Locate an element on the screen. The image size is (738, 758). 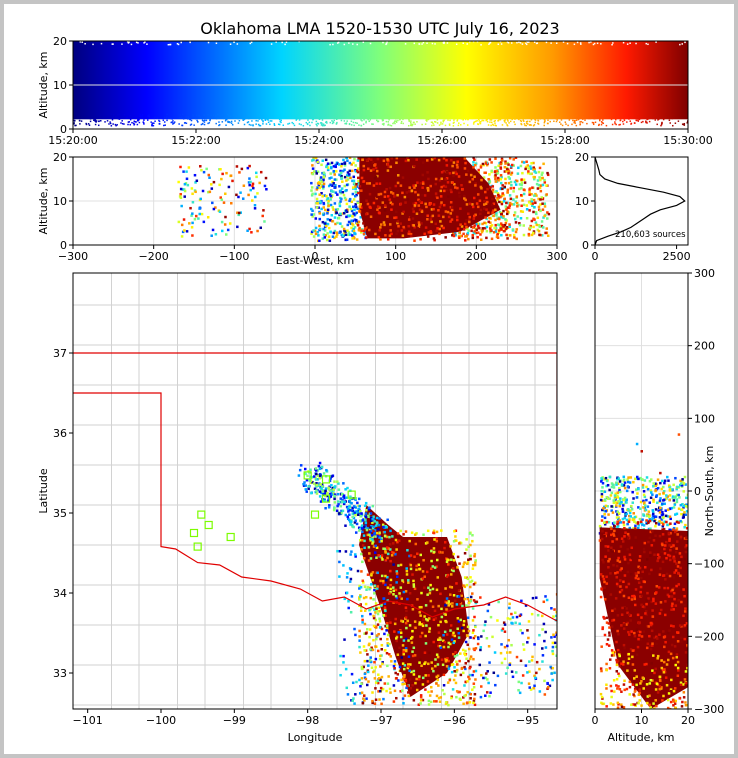
plan-view-xlabel: Longitude is located at coordinates (315, 737).